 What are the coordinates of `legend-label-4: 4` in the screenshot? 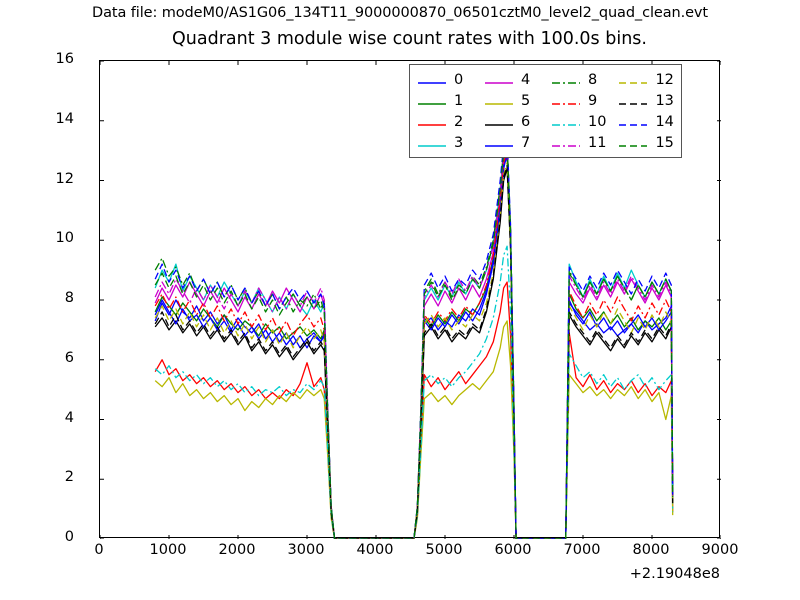 It's located at (526, 79).